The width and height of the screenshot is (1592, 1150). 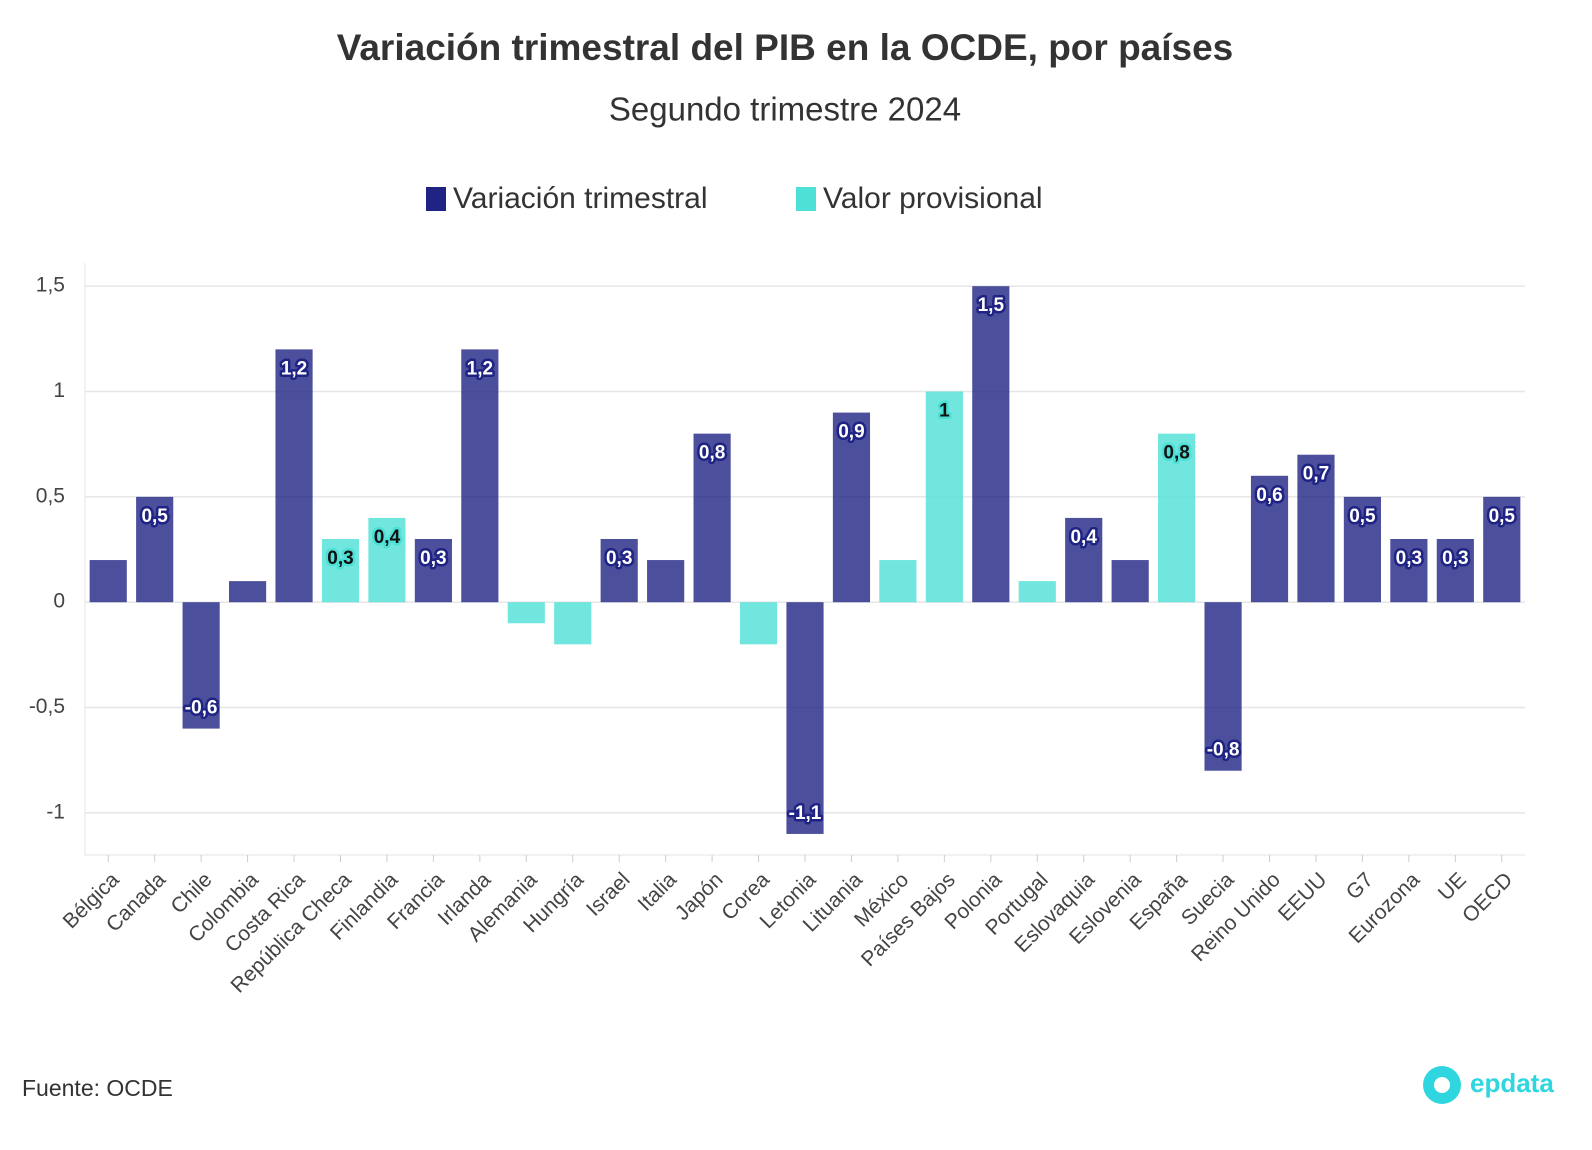 I want to click on value-label: 1,5, so click(x=991, y=305).